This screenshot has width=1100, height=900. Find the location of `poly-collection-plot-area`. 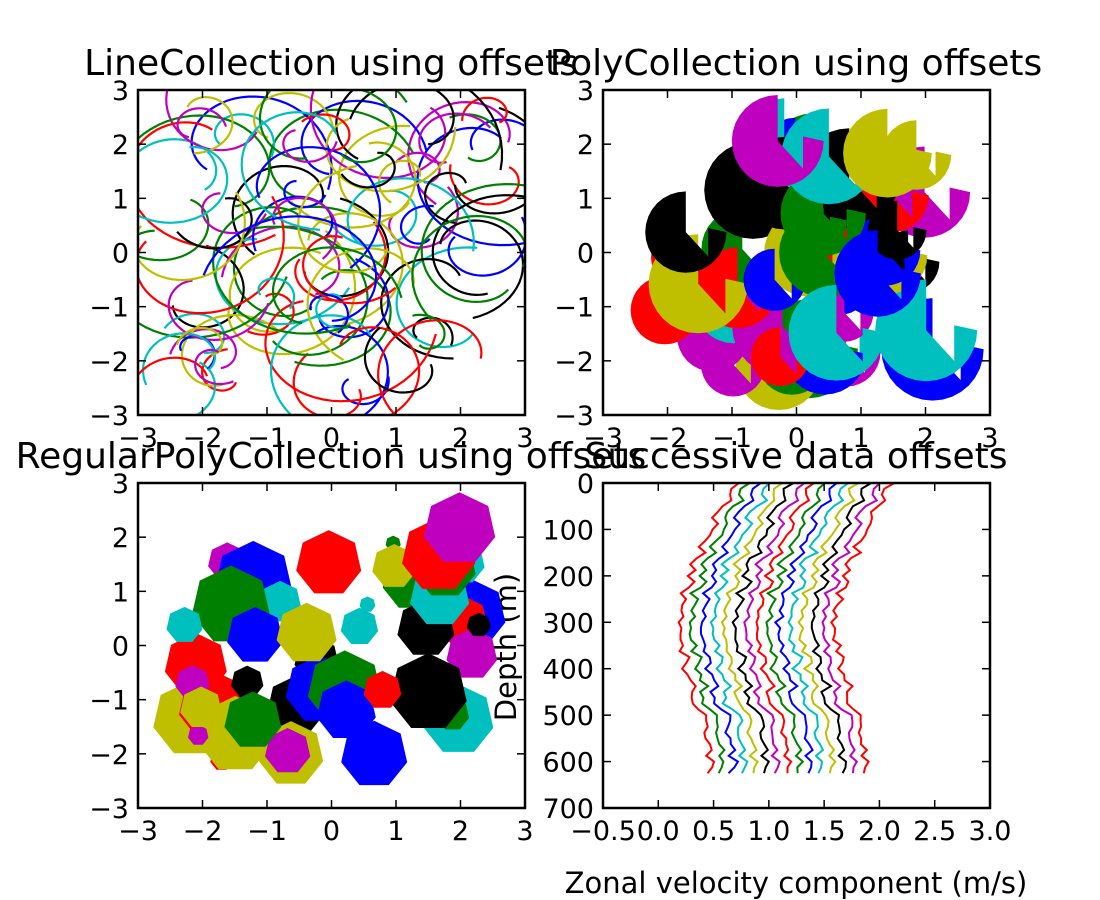

poly-collection-plot-area is located at coordinates (807, 252).